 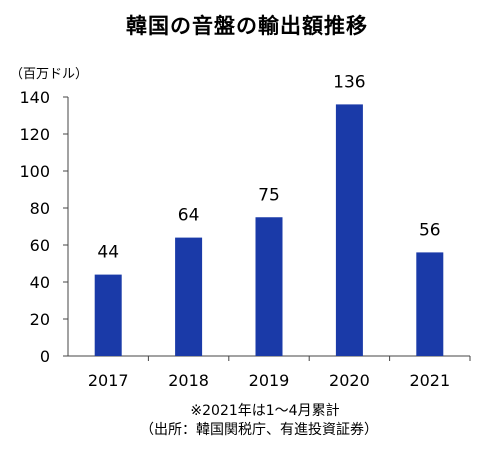 I want to click on bar-value-label: 44, so click(x=108, y=253).